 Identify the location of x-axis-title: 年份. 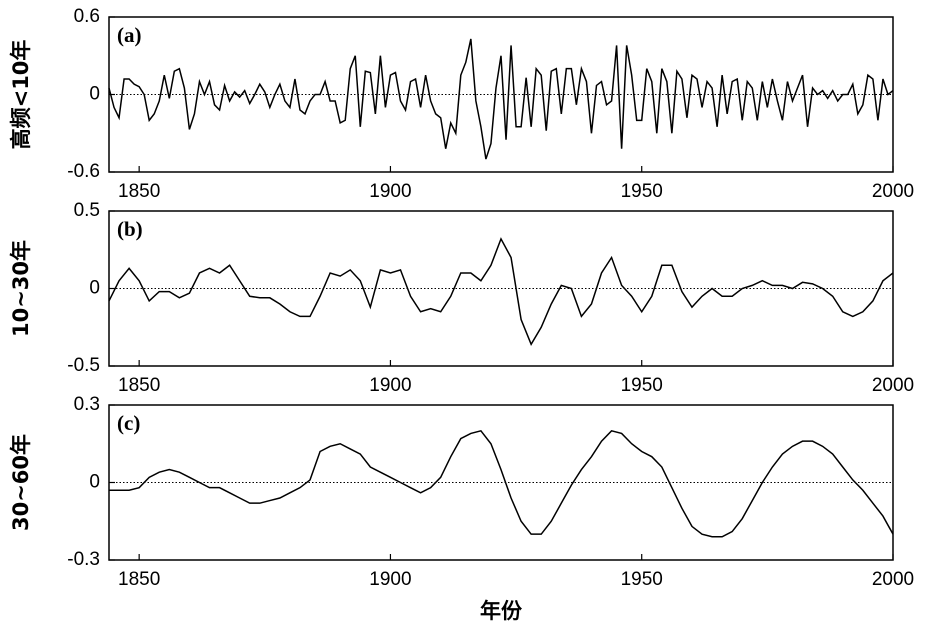
(501, 611).